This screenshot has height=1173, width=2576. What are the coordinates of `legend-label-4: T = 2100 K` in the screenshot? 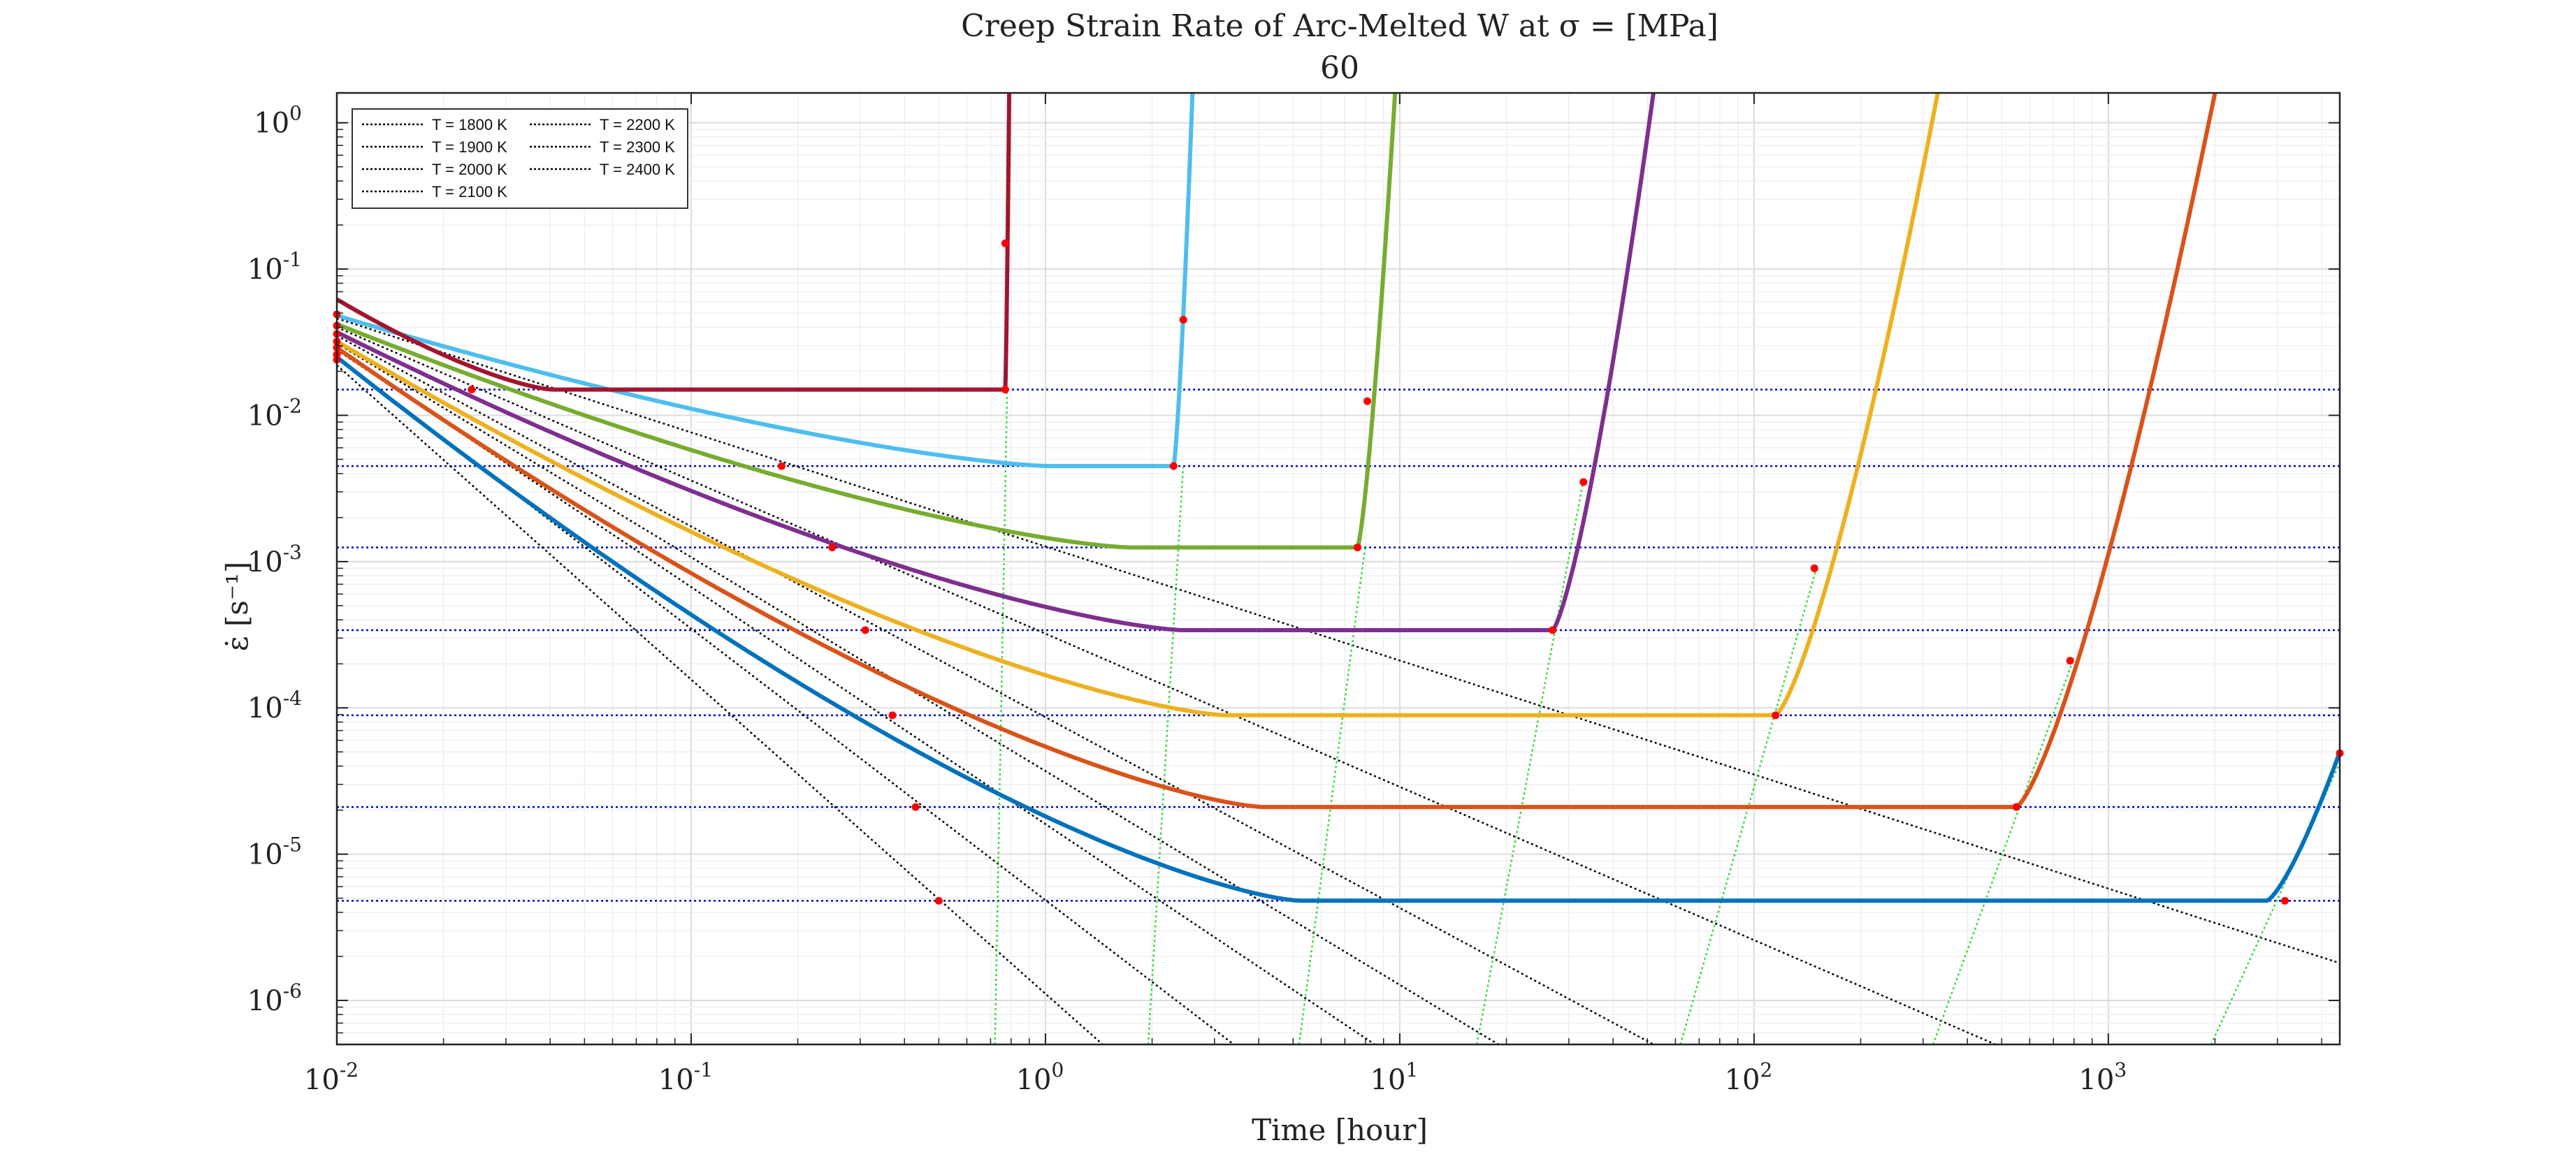 It's located at (469, 192).